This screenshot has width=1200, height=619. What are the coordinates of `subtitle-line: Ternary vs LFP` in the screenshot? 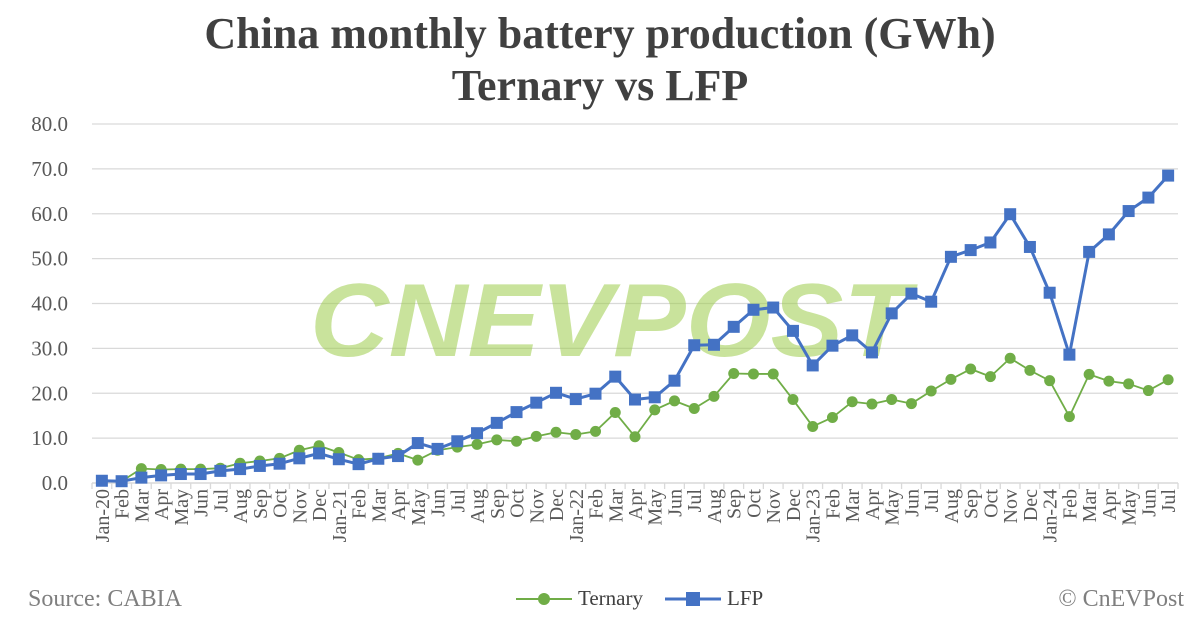 It's located at (600, 85).